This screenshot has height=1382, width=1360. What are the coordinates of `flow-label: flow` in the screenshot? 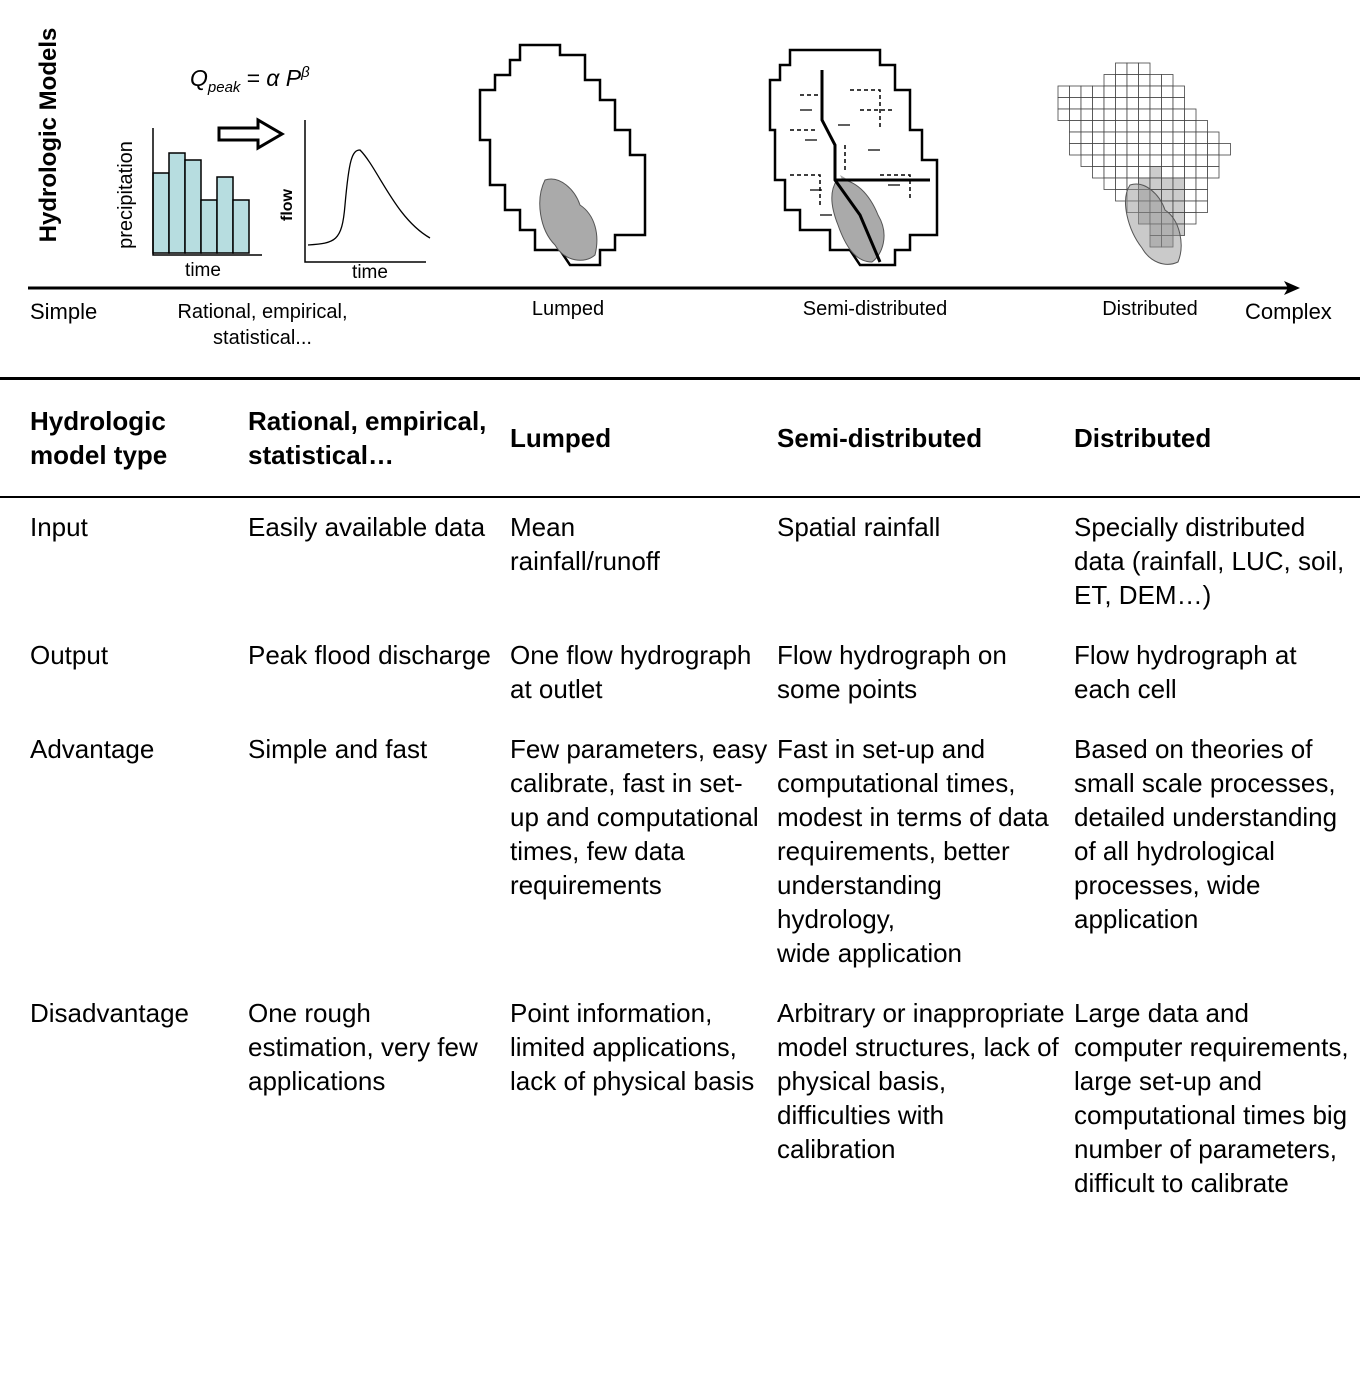 It's located at (287, 204).